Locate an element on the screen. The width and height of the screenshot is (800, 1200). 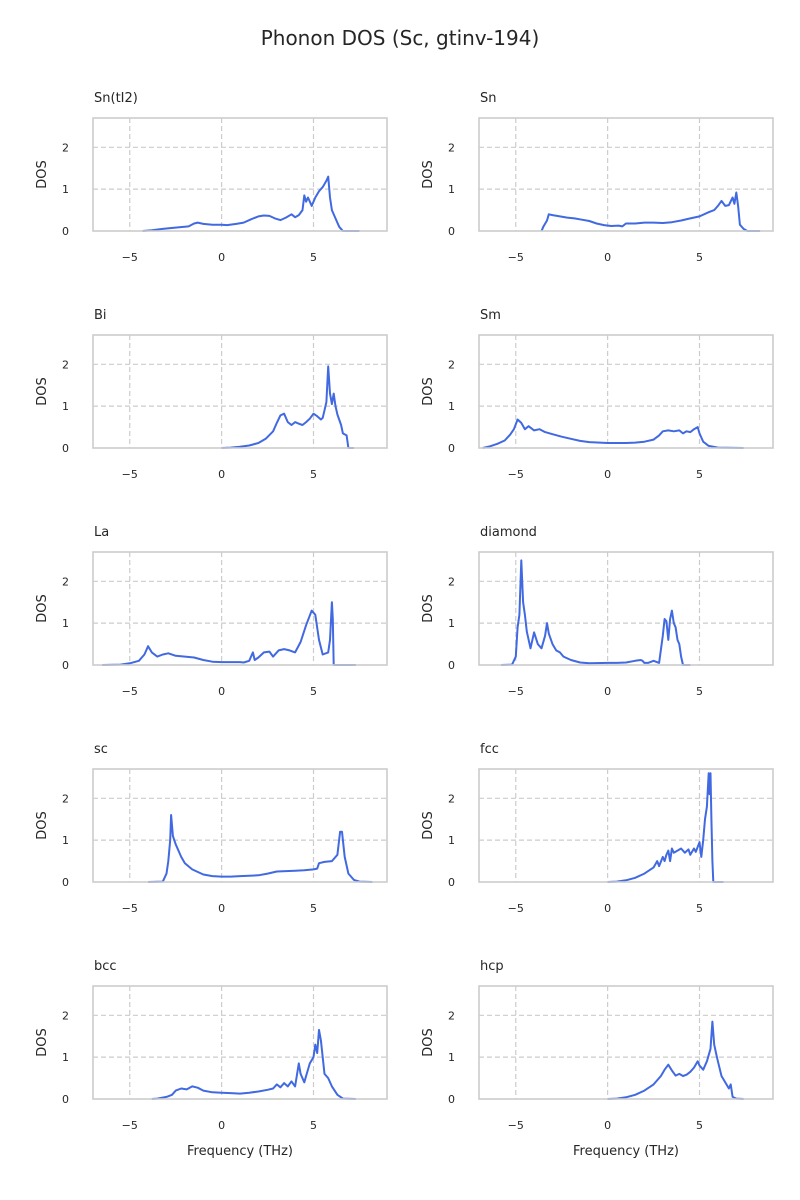
panel-la: La −5 0 5 0 1 2 DOS is located at coordinates (211, 611).